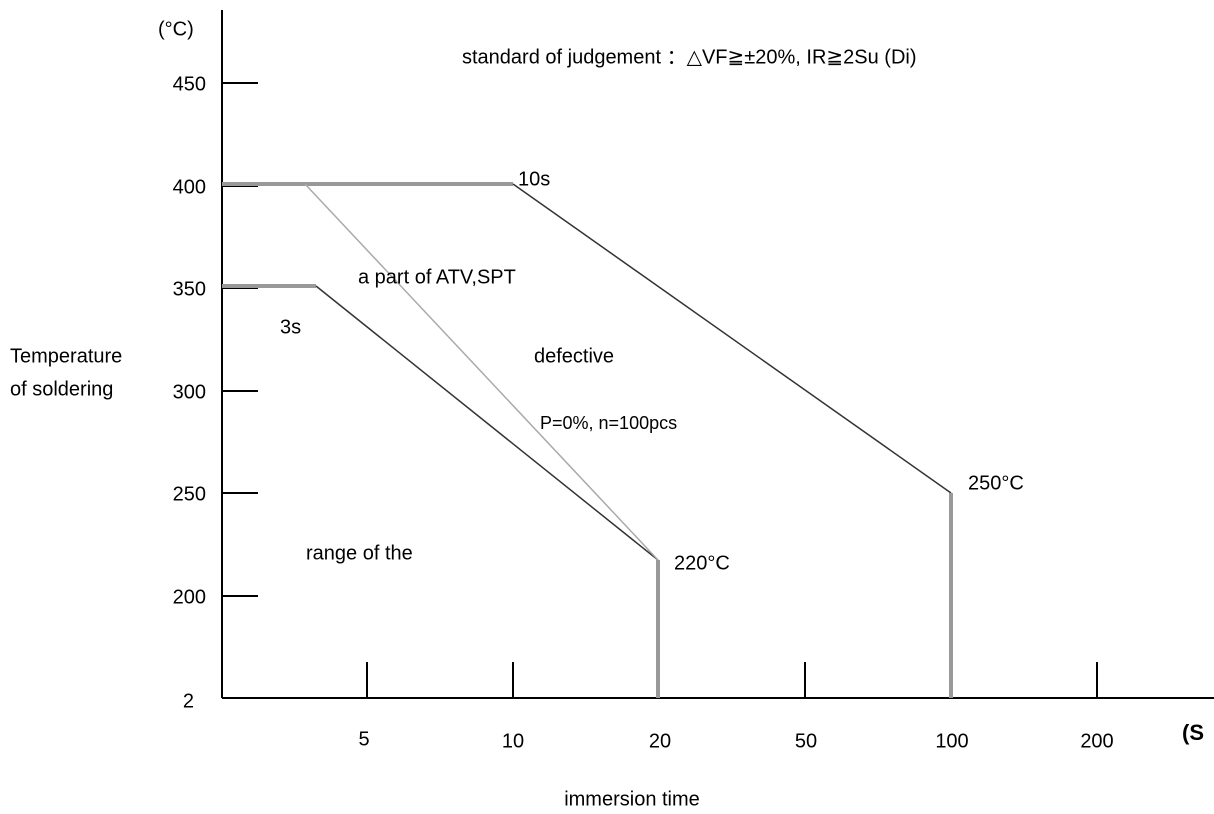 The width and height of the screenshot is (1214, 814). I want to click on unit: (°C), so click(176, 29).